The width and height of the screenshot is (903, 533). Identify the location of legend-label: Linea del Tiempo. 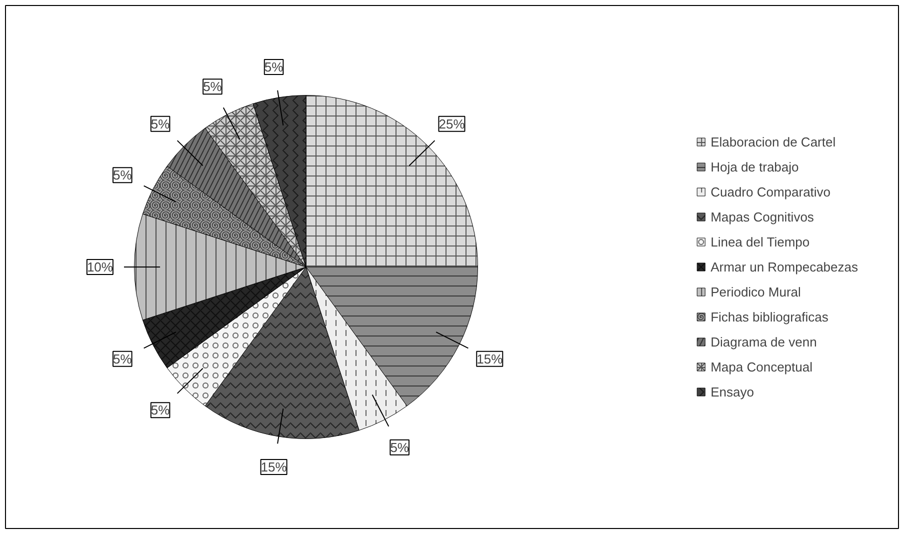
(760, 241).